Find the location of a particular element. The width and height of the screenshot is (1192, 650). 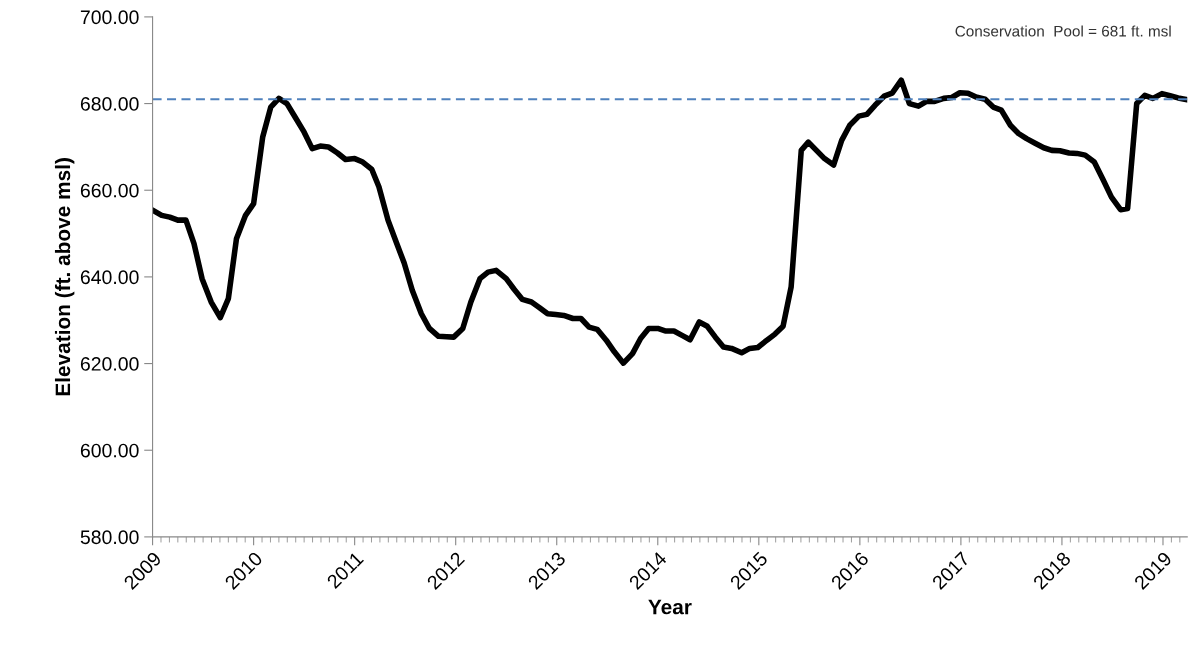

y-axis-title: Elevation (ft. above msl) is located at coordinates (64, 277).